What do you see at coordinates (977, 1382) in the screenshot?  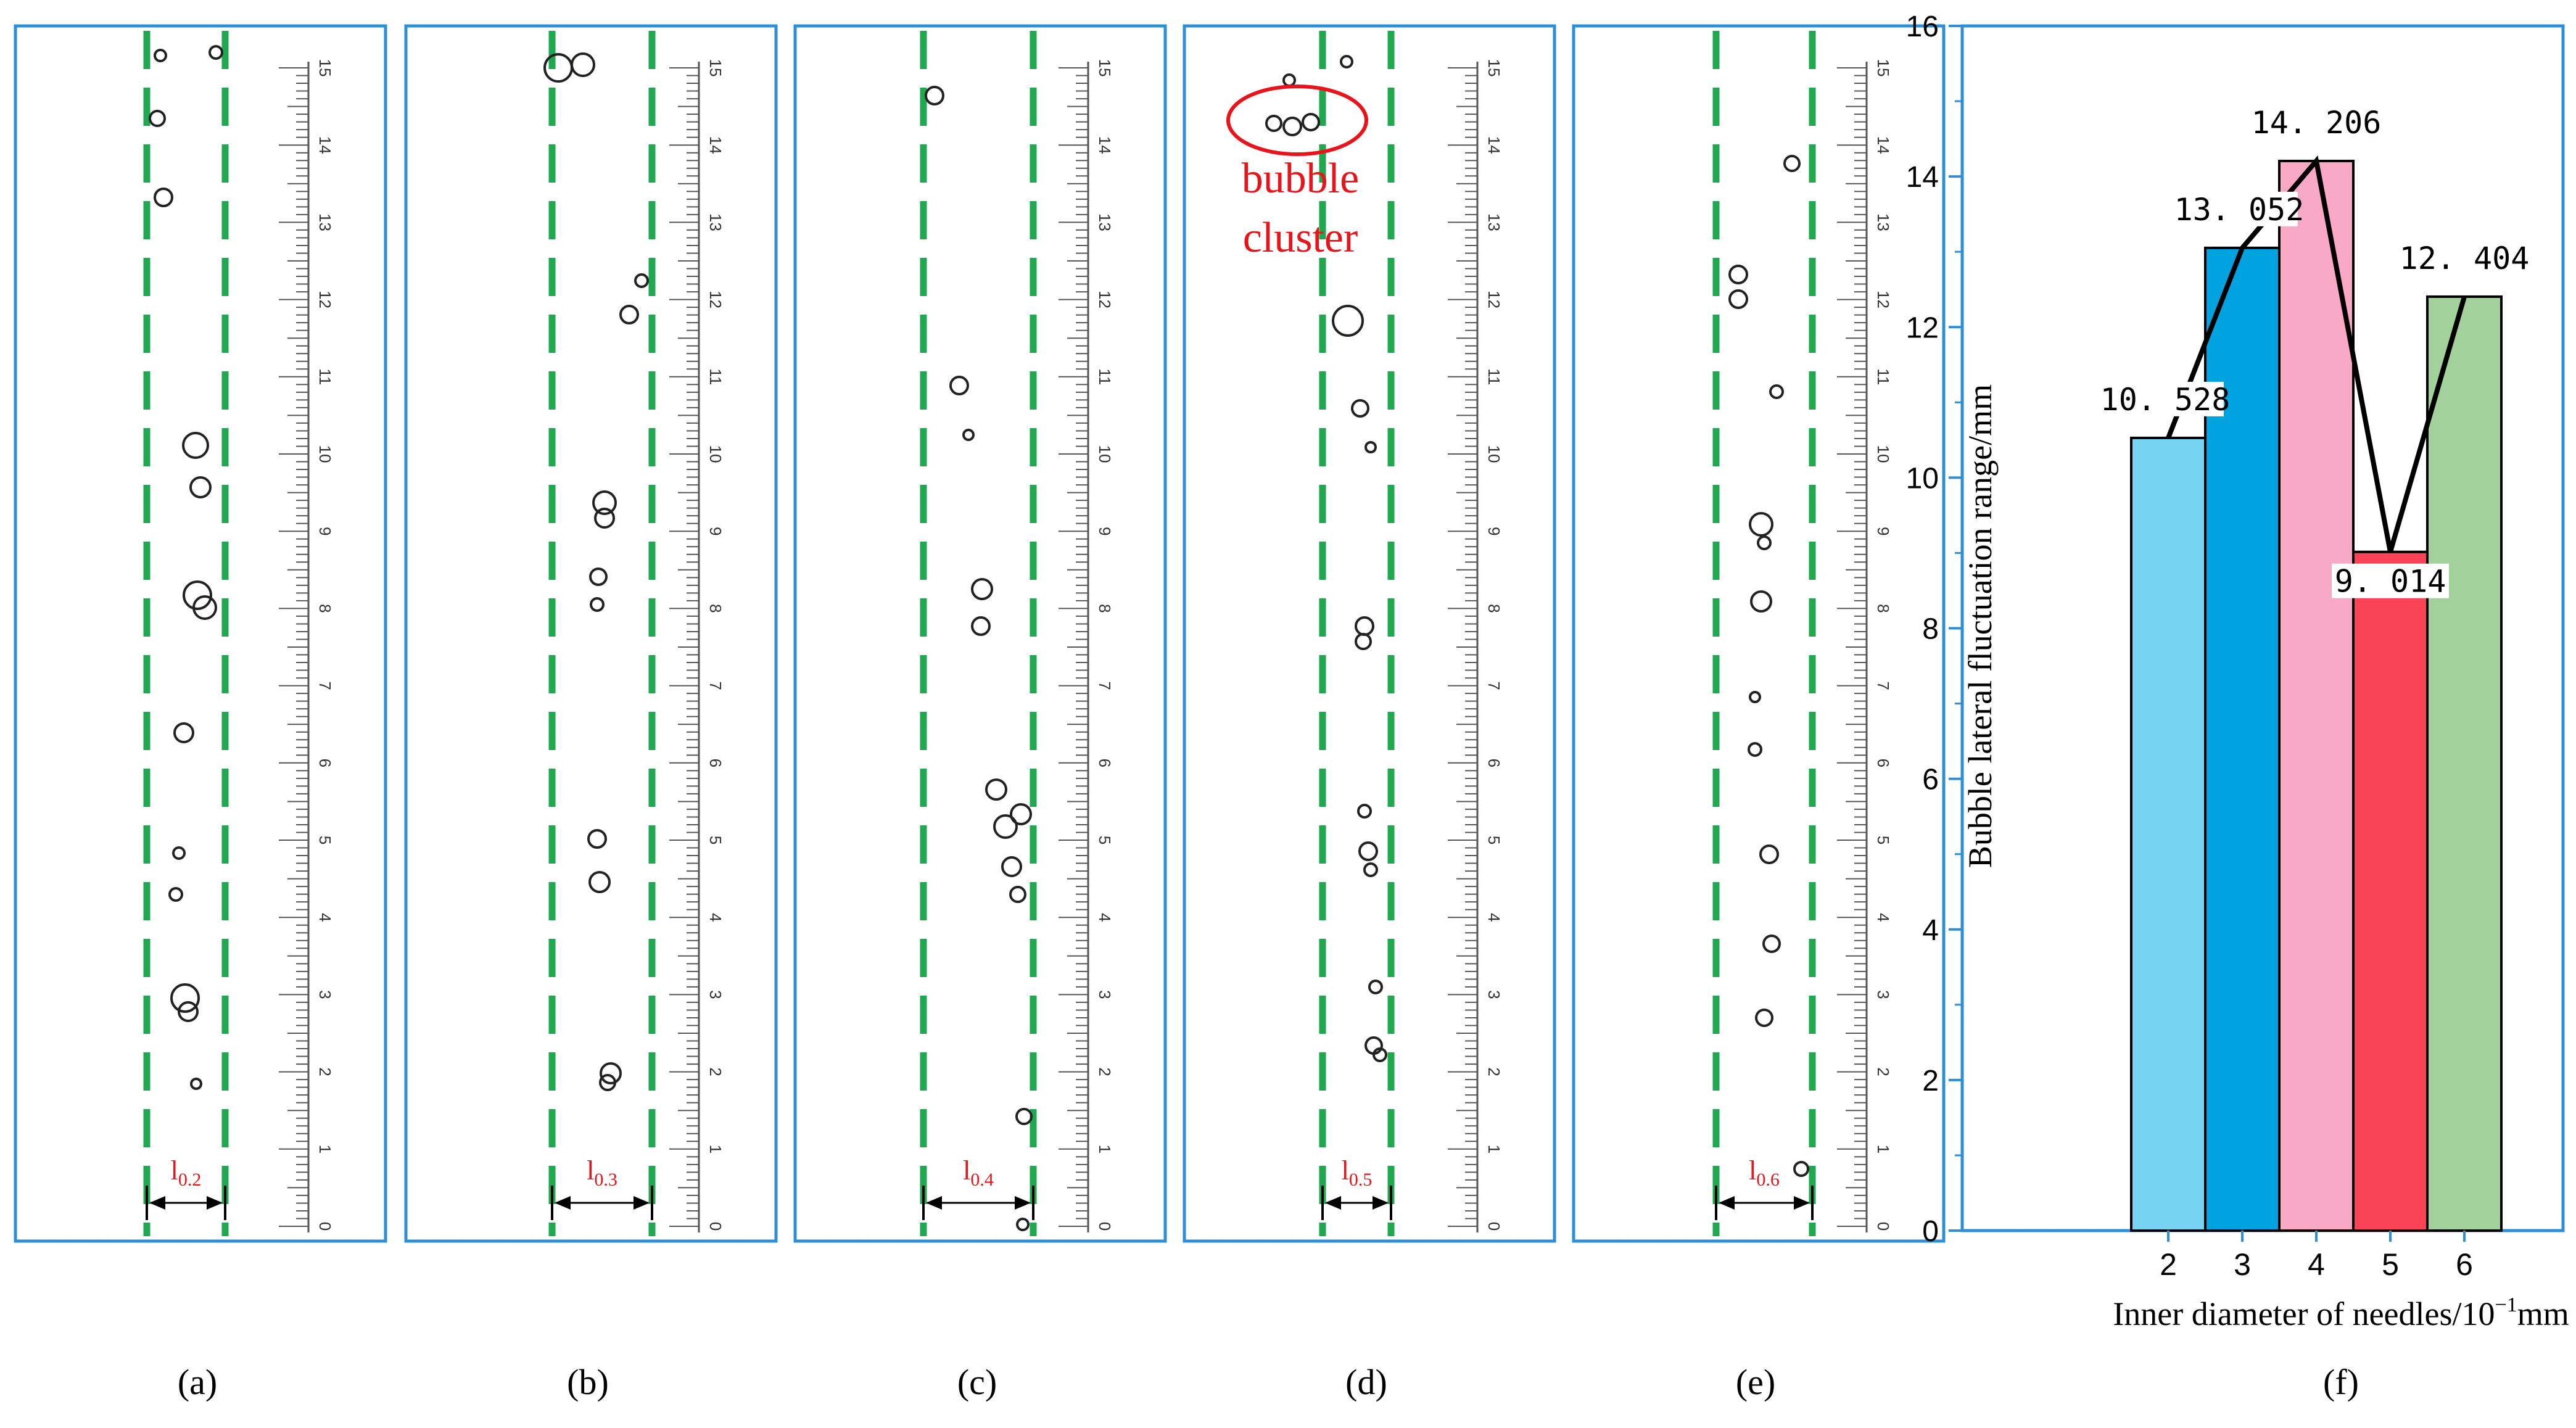 I see `panel-label: (c)` at bounding box center [977, 1382].